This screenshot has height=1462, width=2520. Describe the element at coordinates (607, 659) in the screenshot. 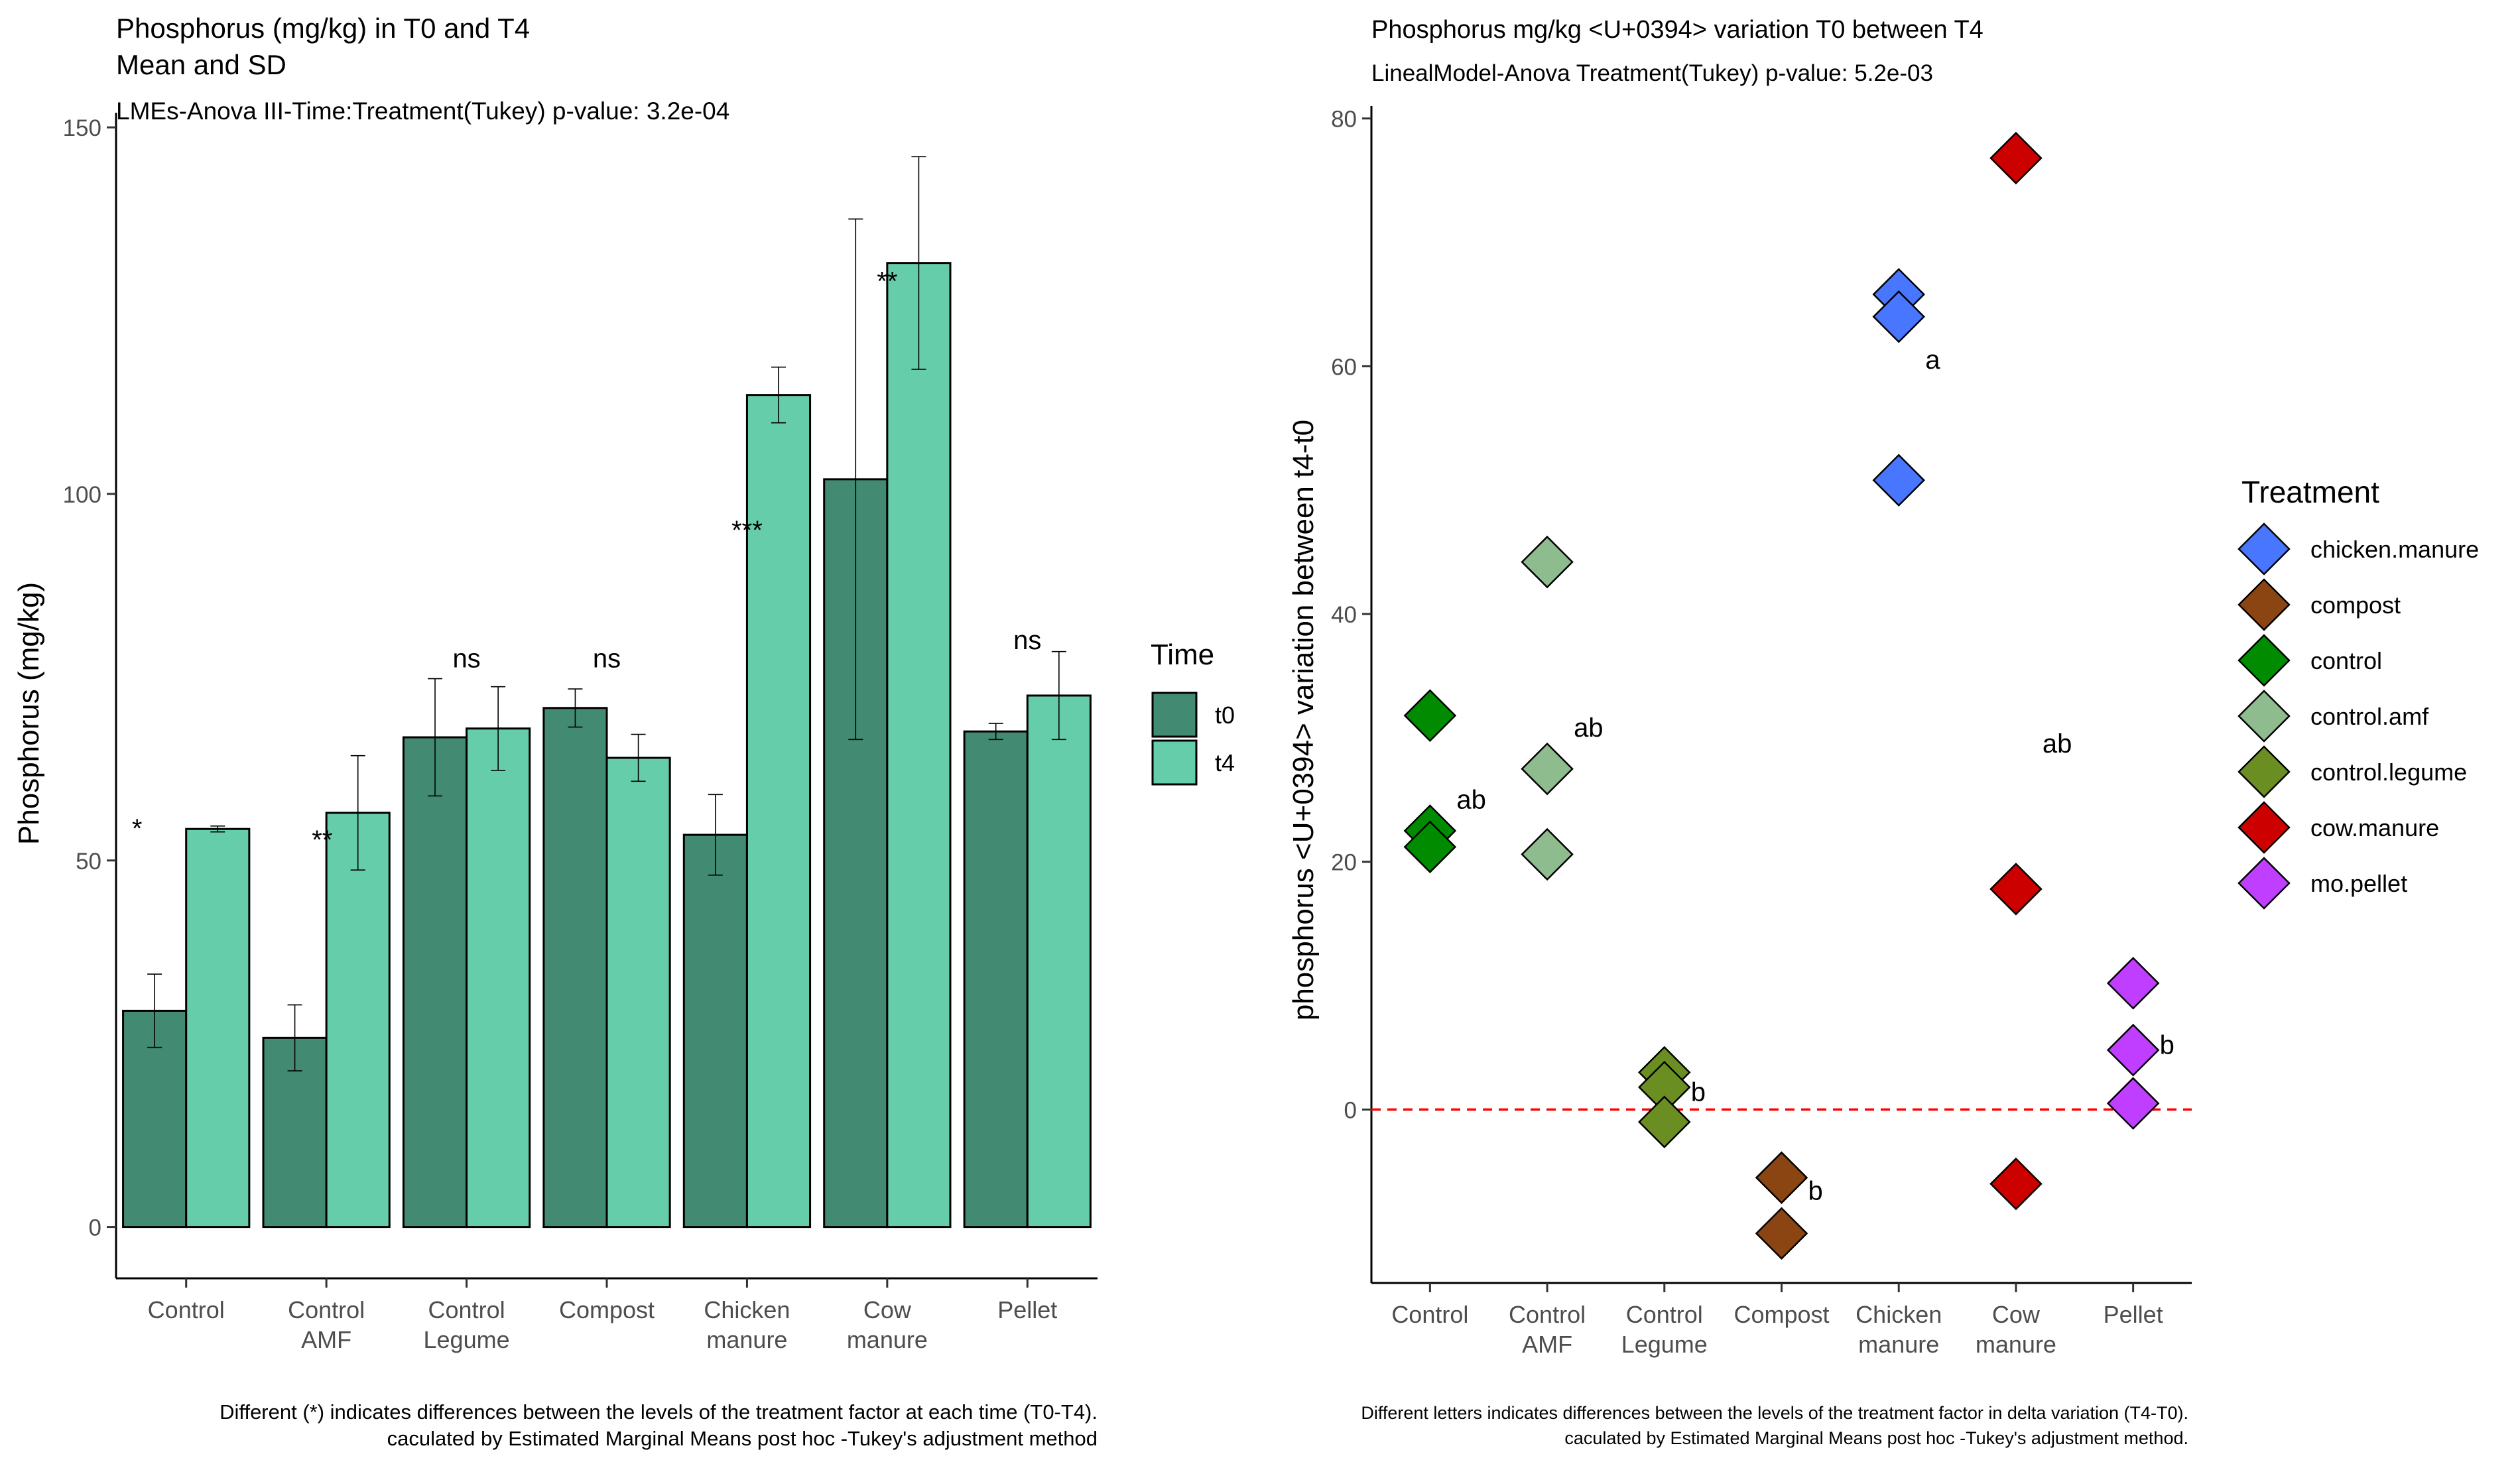

I see `left-significance-label-3: ns` at that location.